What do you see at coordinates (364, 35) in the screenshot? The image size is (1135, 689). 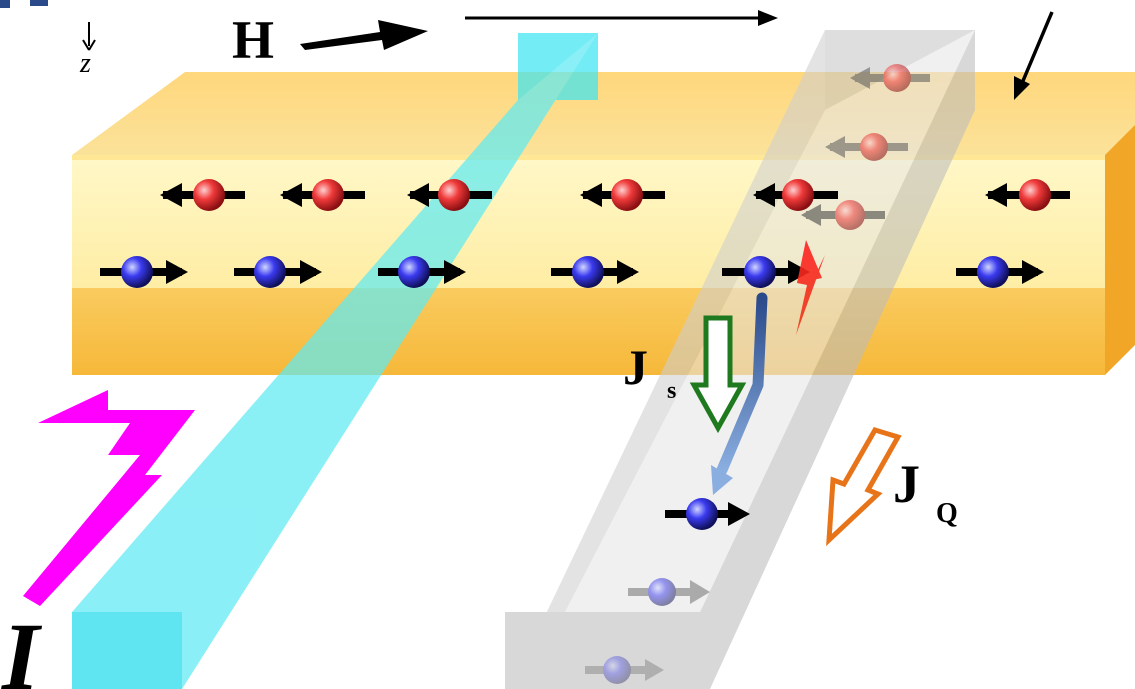 I see `field-arrow` at bounding box center [364, 35].